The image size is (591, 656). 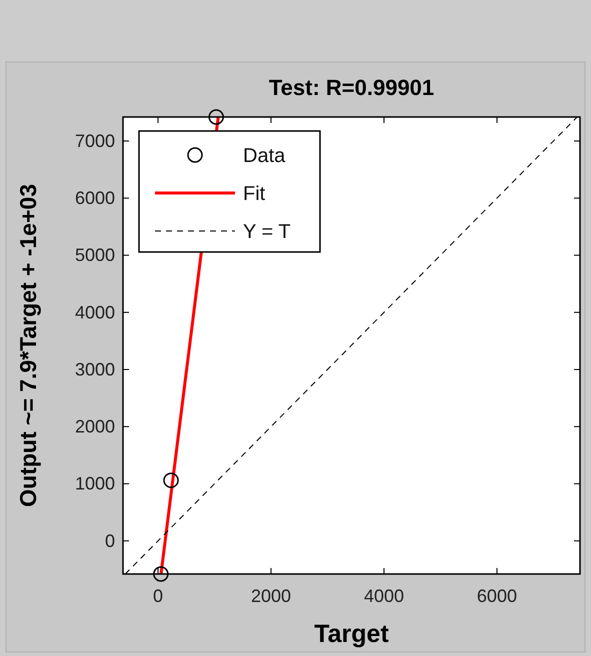 What do you see at coordinates (94, 369) in the screenshot?
I see `y-tick-label: 3000` at bounding box center [94, 369].